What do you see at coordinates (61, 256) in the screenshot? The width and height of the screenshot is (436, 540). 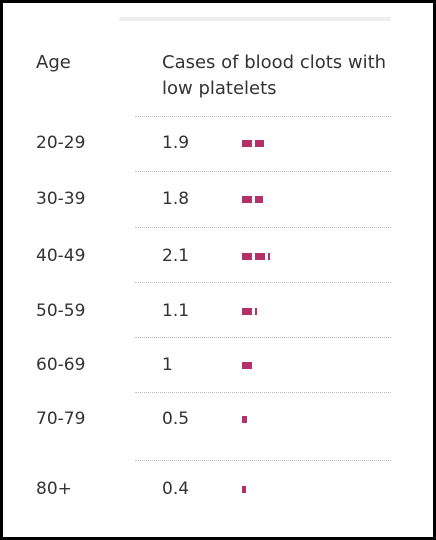 I see `age-label: 40-49` at bounding box center [61, 256].